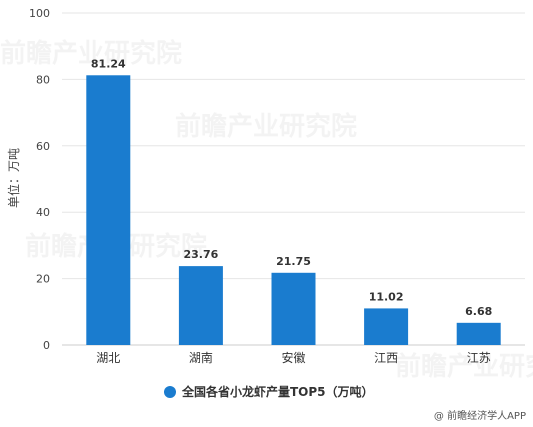 The height and width of the screenshot is (427, 533). Describe the element at coordinates (478, 311) in the screenshot. I see `bar-value-label: 6.68` at that location.